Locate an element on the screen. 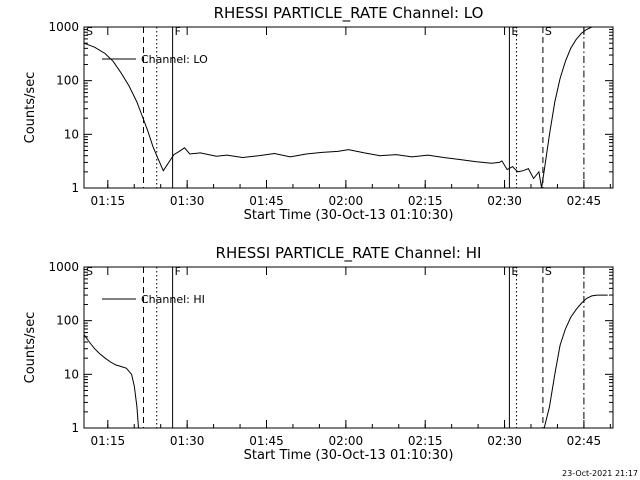 The height and width of the screenshot is (480, 640). legend-label: Channel: HI is located at coordinates (173, 299).